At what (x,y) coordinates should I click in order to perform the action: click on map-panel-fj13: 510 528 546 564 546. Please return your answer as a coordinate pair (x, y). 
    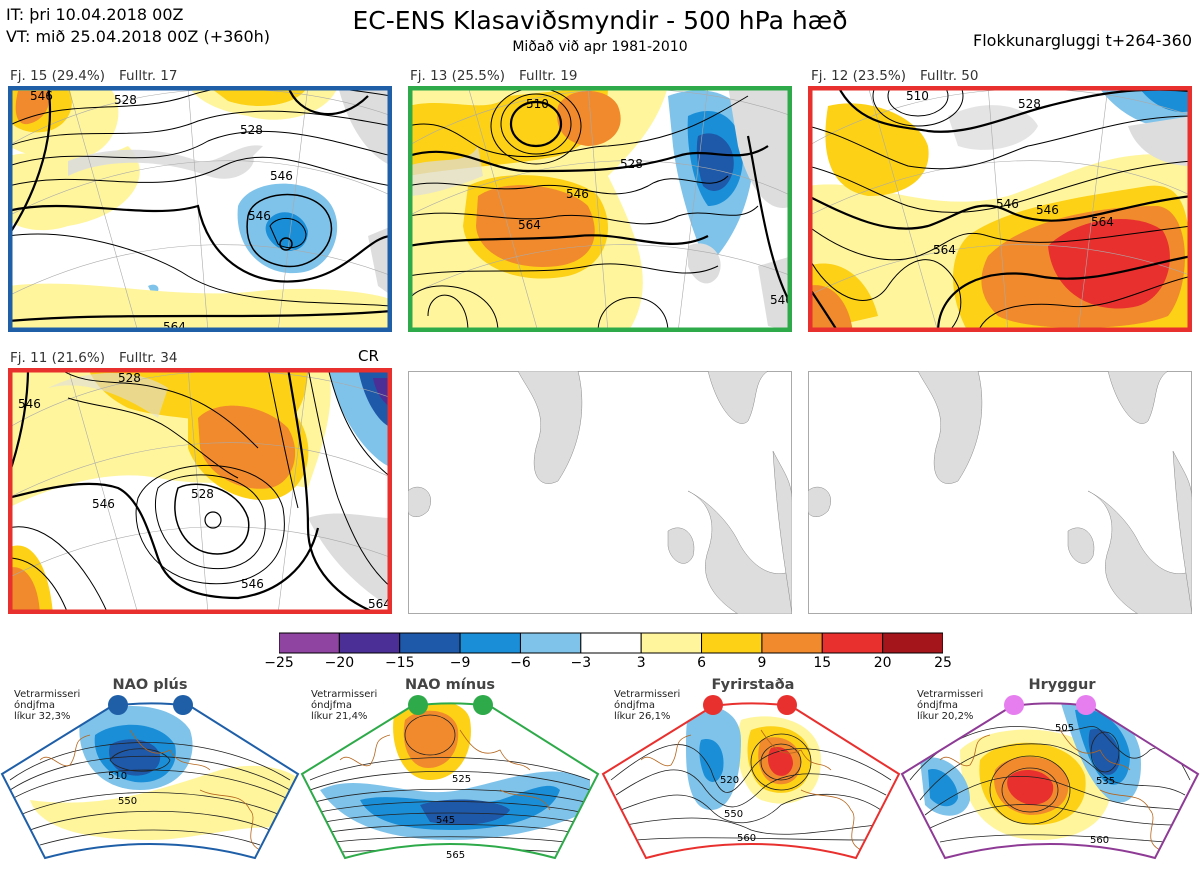
    Looking at the image, I should click on (600, 209).